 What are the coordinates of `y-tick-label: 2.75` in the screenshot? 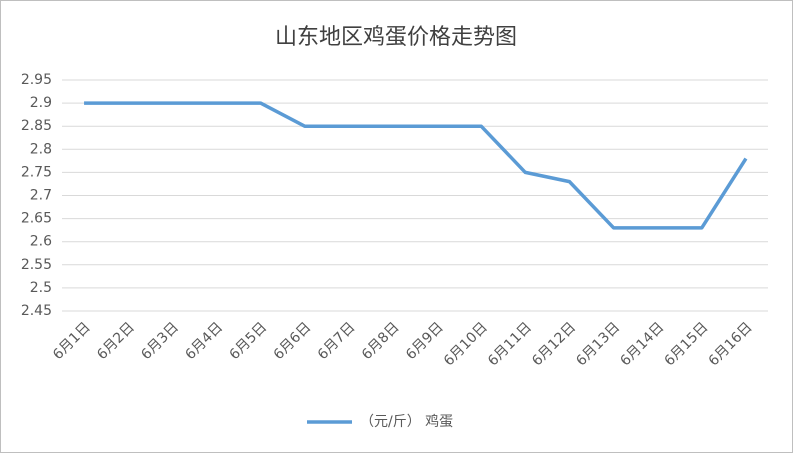 It's located at (36, 172).